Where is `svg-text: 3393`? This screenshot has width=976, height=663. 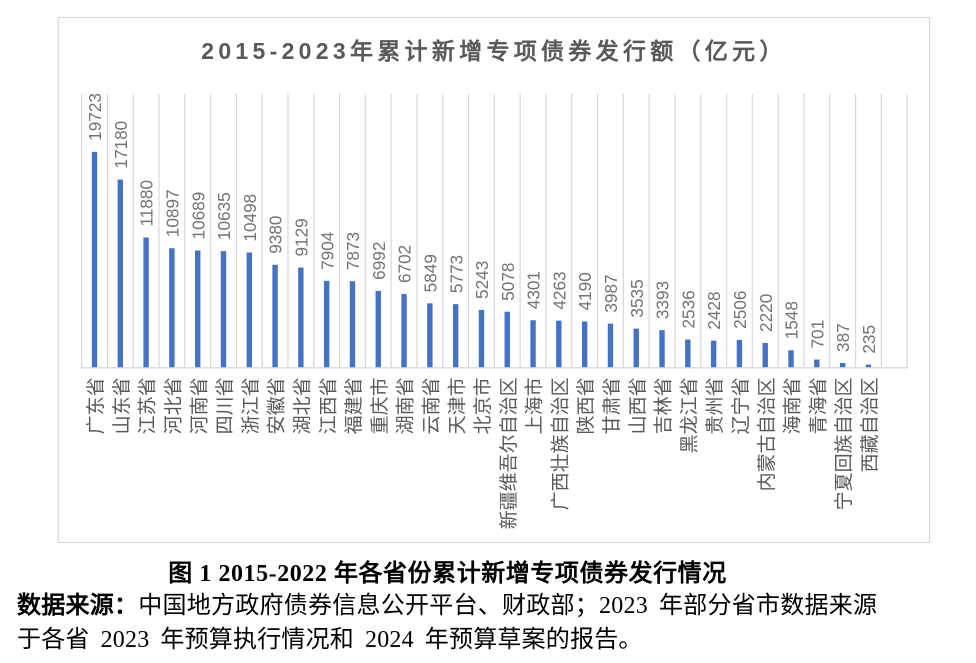 svg-text: 3393 is located at coordinates (663, 300).